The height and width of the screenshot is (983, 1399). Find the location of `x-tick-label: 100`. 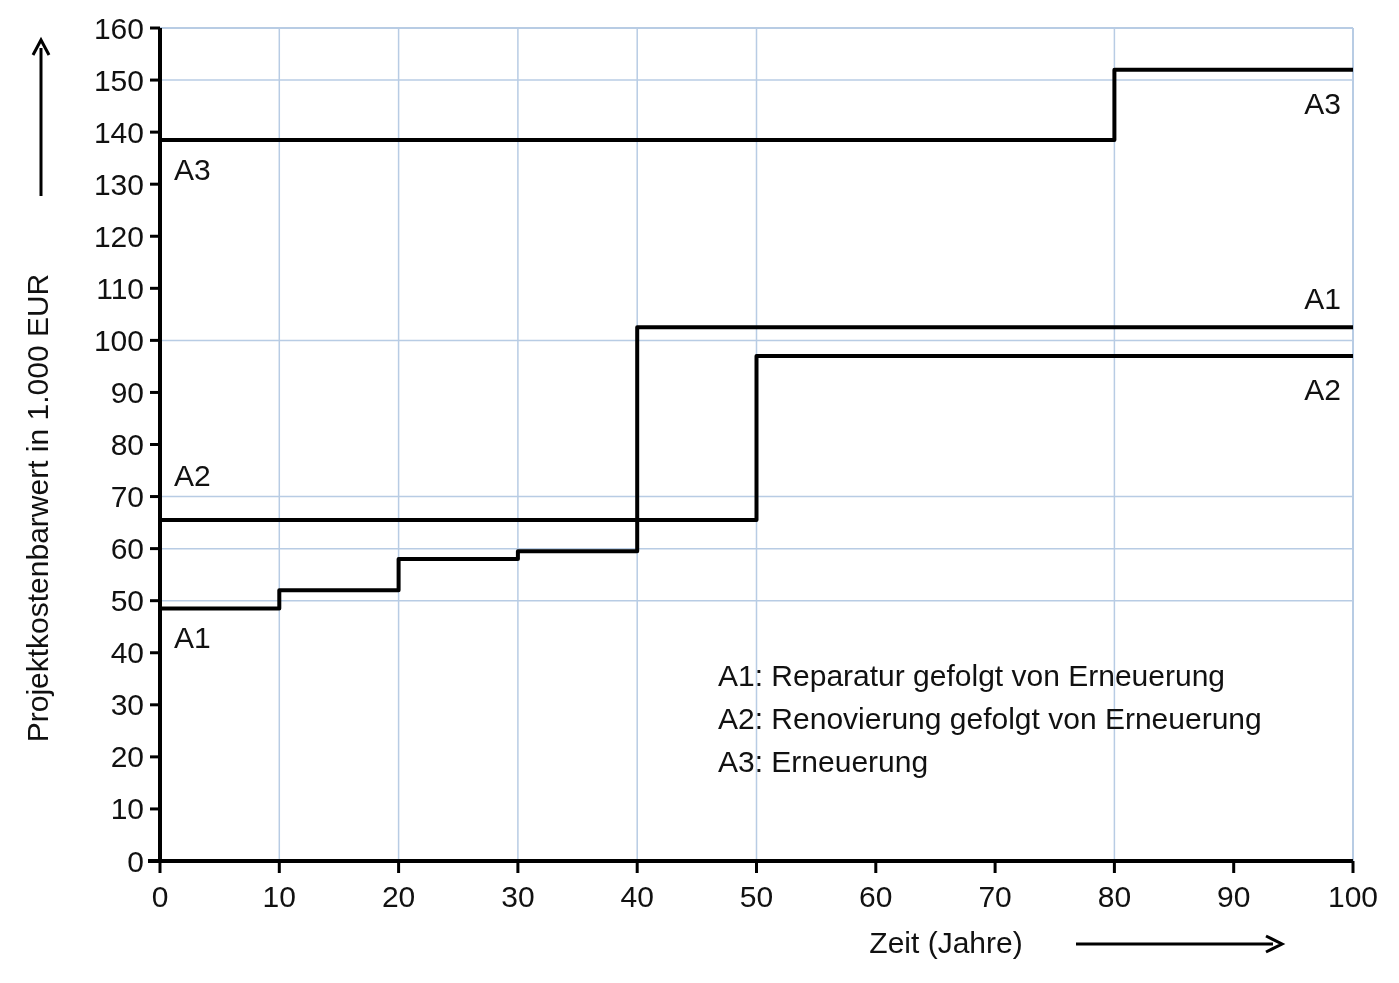

x-tick-label: 100 is located at coordinates (1353, 896).